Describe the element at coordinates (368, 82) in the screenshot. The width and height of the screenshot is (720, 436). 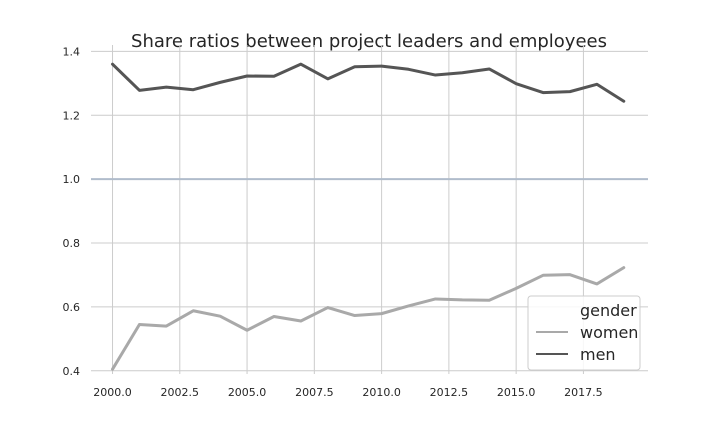
I see `series-line-men` at that location.